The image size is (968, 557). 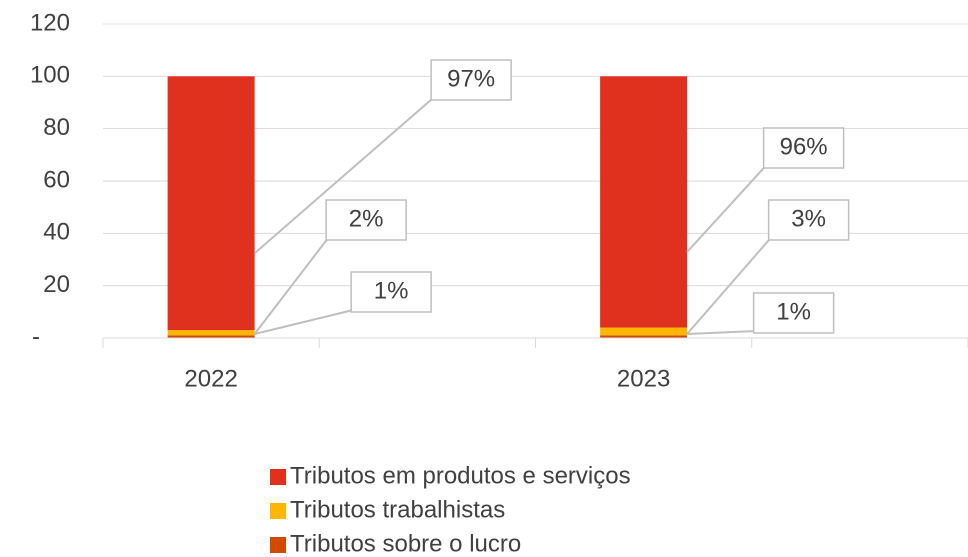 I want to click on legend-label: Tributos sobre o lucro, so click(x=405, y=543).